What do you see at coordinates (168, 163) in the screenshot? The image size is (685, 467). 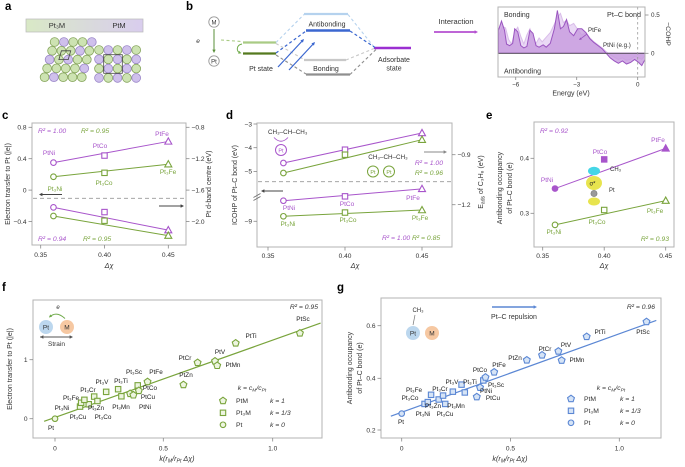 I see `c-pt3m-triangle` at bounding box center [168, 163].